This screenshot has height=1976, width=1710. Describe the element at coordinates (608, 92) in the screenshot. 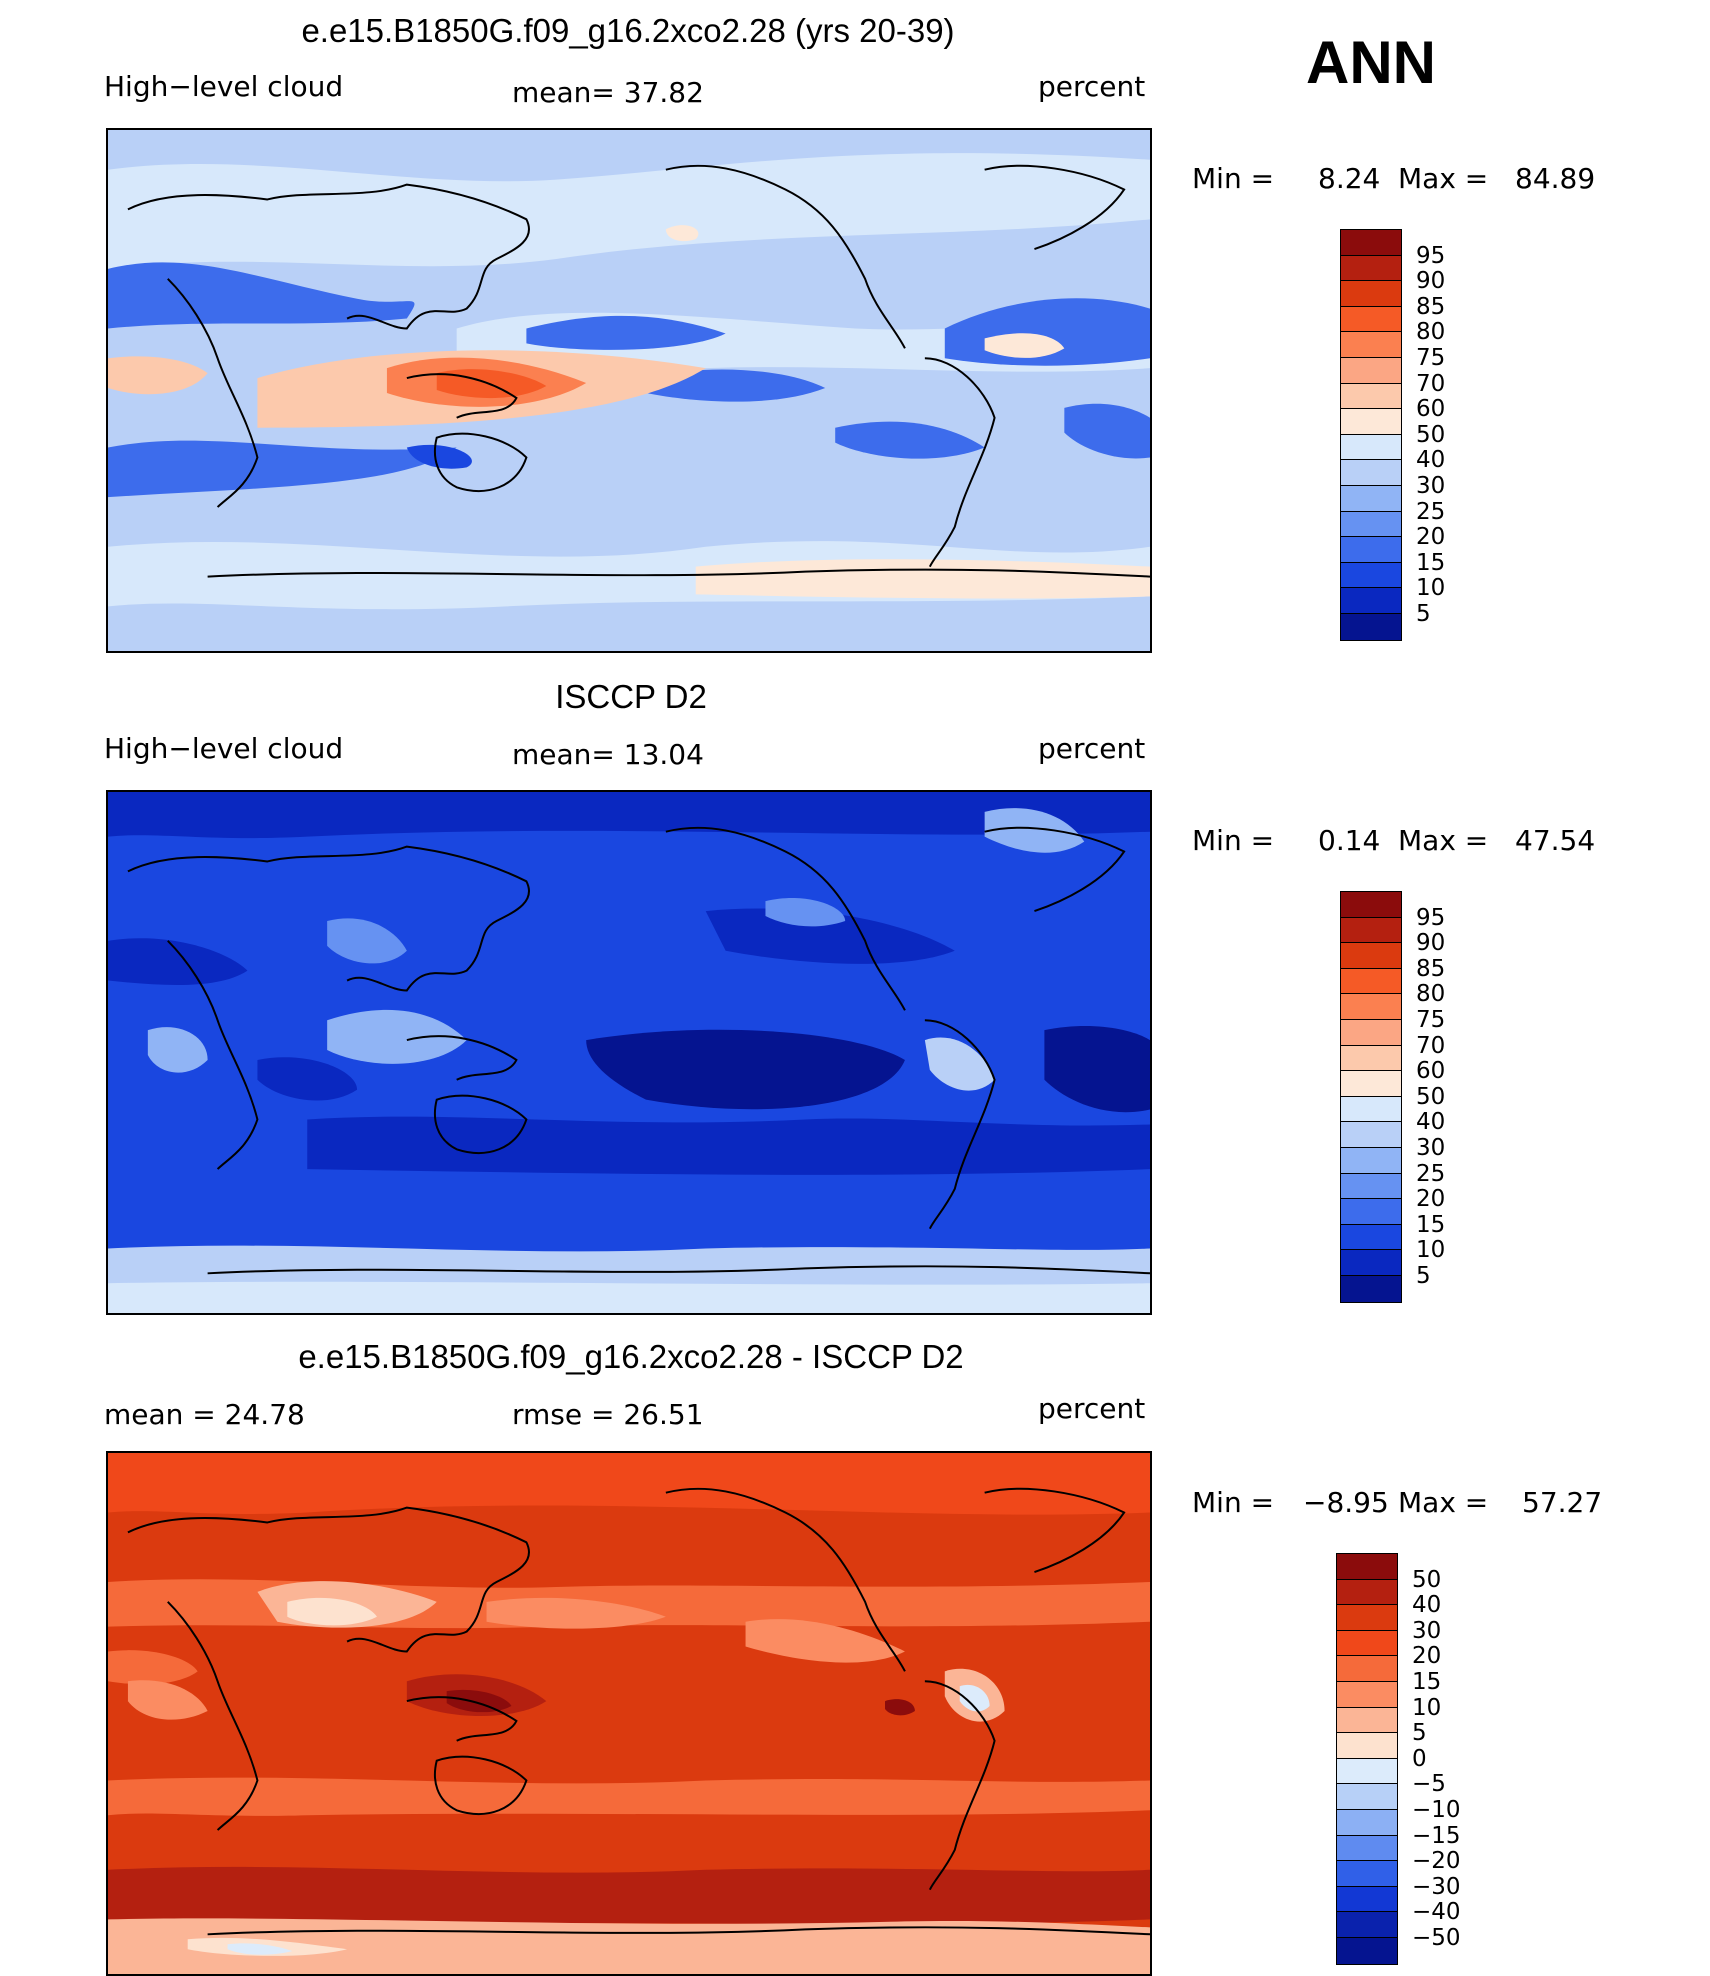

I see `panel-1-mean-label: mean= 37.82` at that location.